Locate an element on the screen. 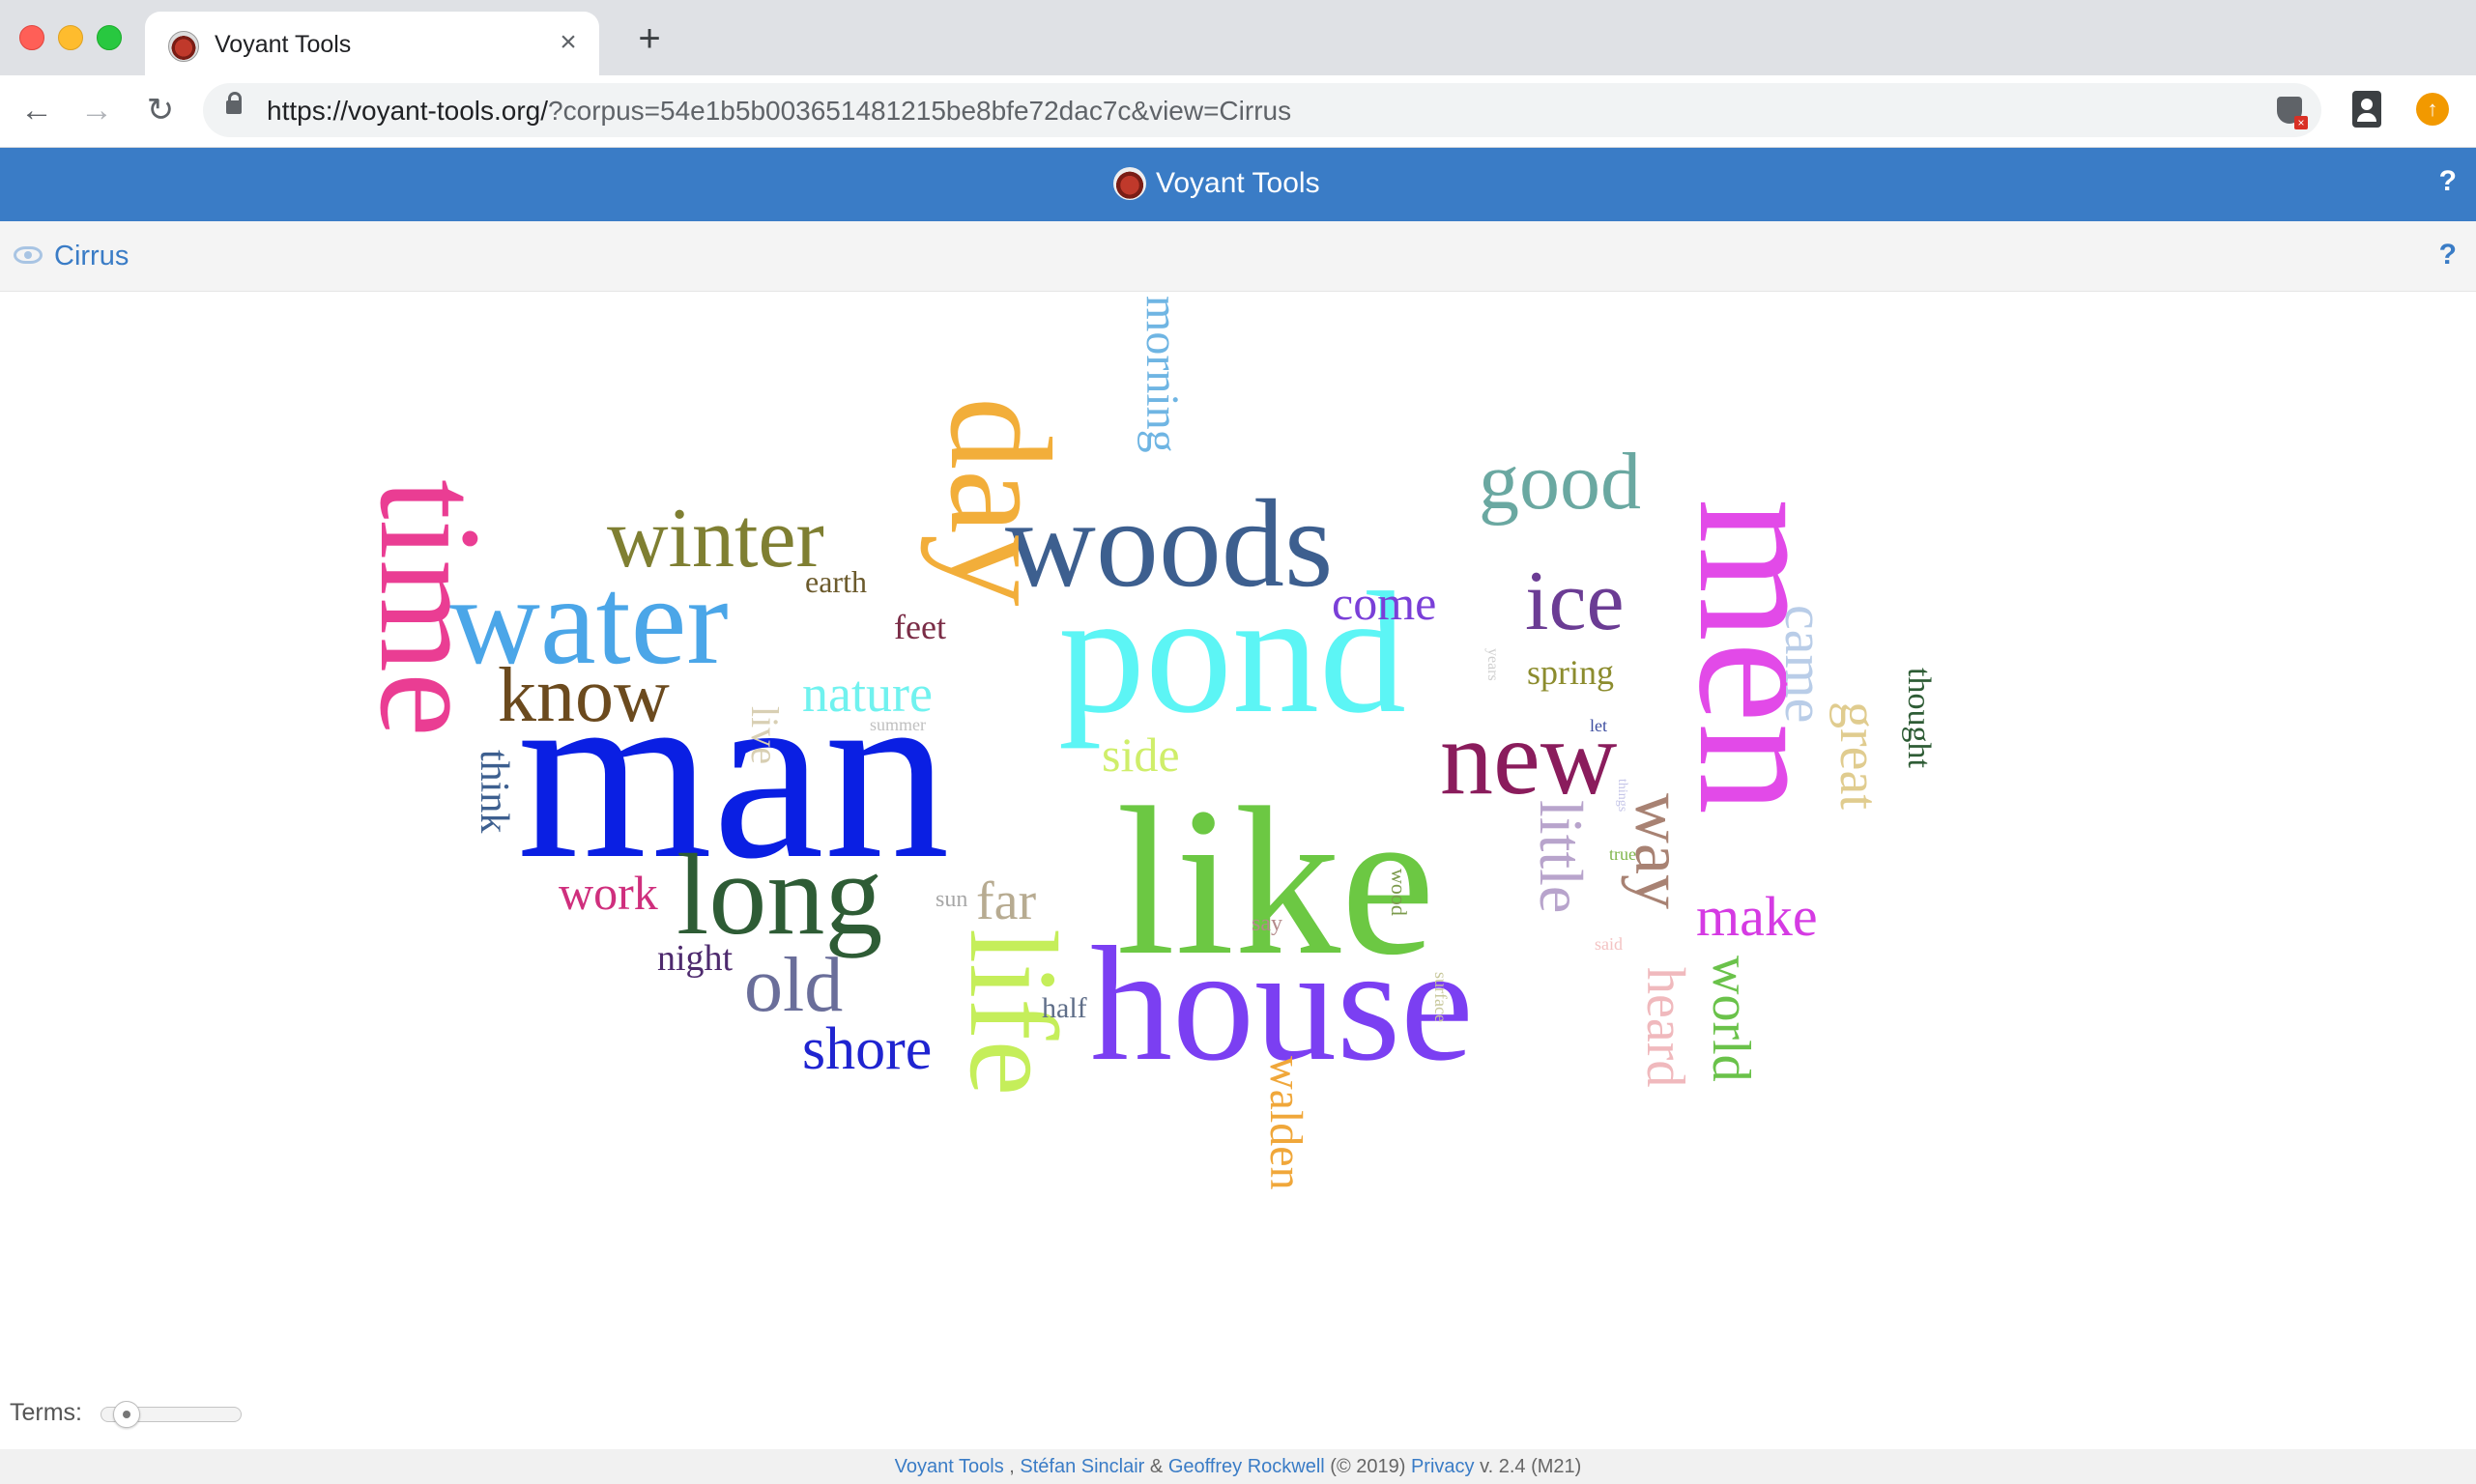 This screenshot has width=2476, height=1484. footer-link-privacy: Privacy is located at coordinates (1442, 1467).